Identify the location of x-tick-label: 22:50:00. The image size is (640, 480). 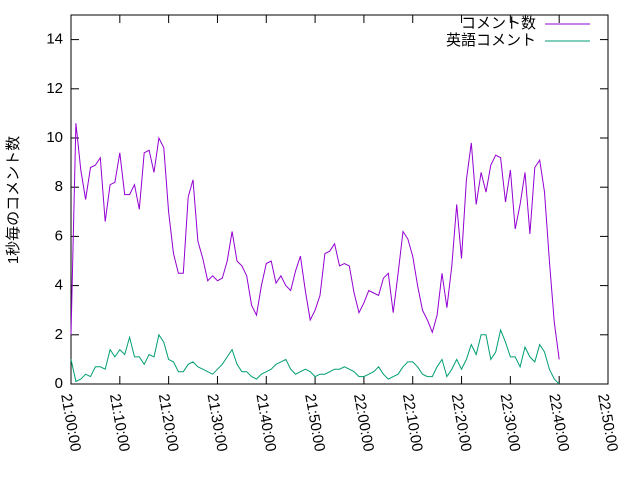
(607, 422).